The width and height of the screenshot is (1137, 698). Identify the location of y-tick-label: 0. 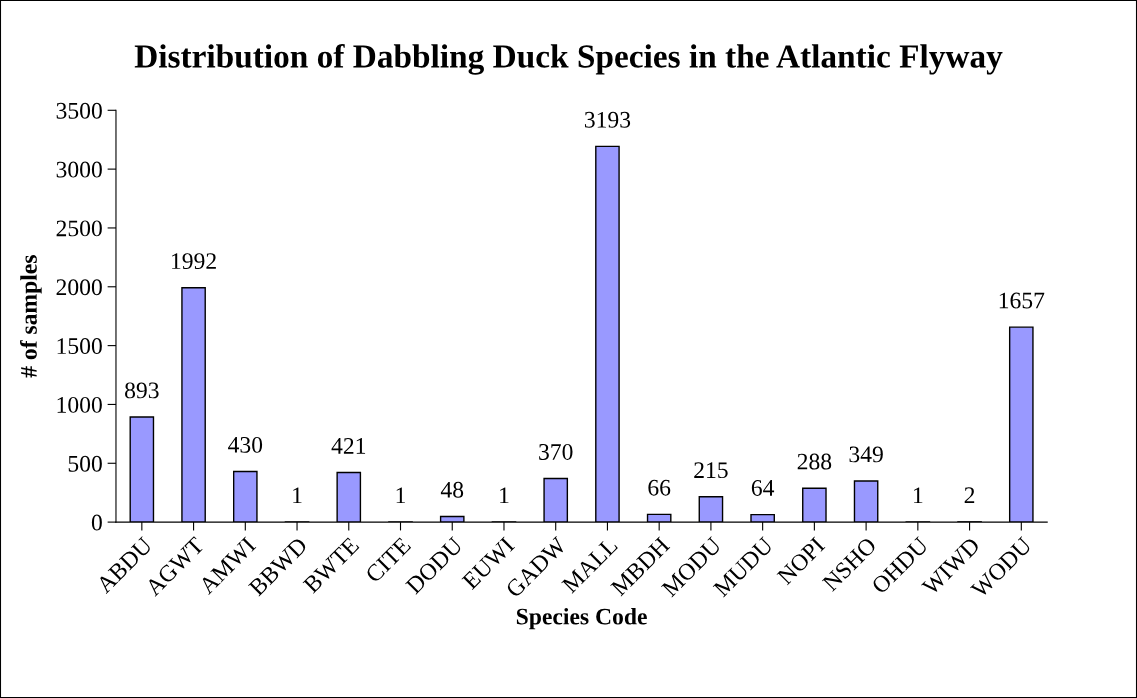
(96, 522).